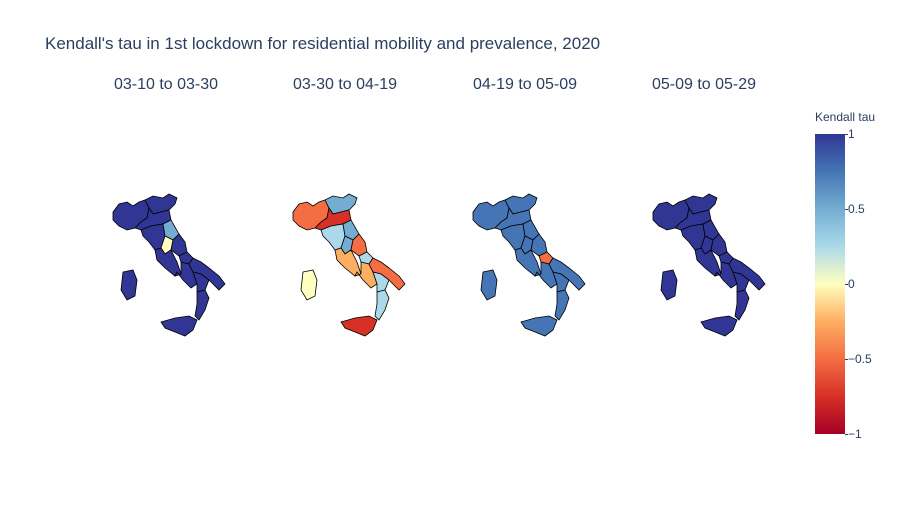  Describe the element at coordinates (860, 359) in the screenshot. I see `colorbar-tick-label: −0.5` at that location.